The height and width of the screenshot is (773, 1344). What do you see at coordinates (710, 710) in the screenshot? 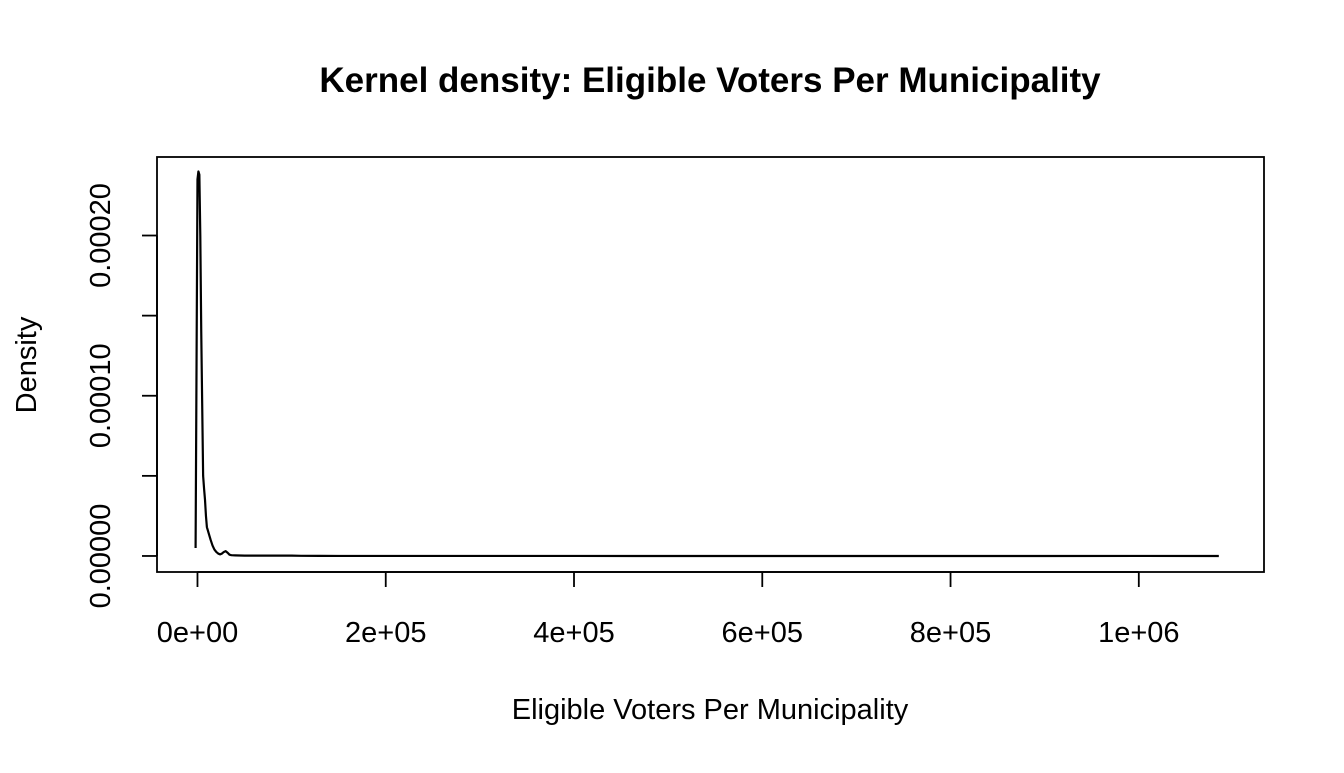
I see `x-axis-label: Eligible Voters Per Municipality` at bounding box center [710, 710].